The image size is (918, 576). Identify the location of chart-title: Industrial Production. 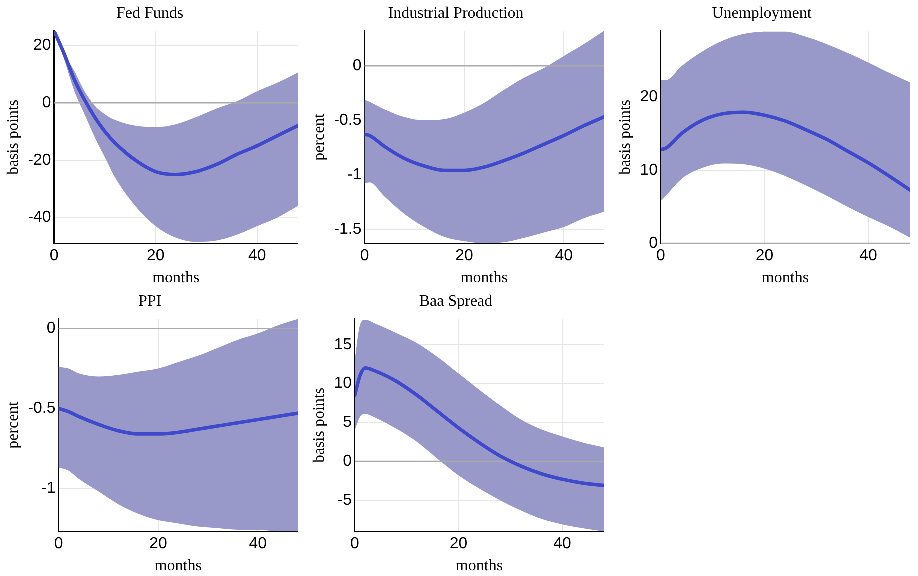
(456, 13).